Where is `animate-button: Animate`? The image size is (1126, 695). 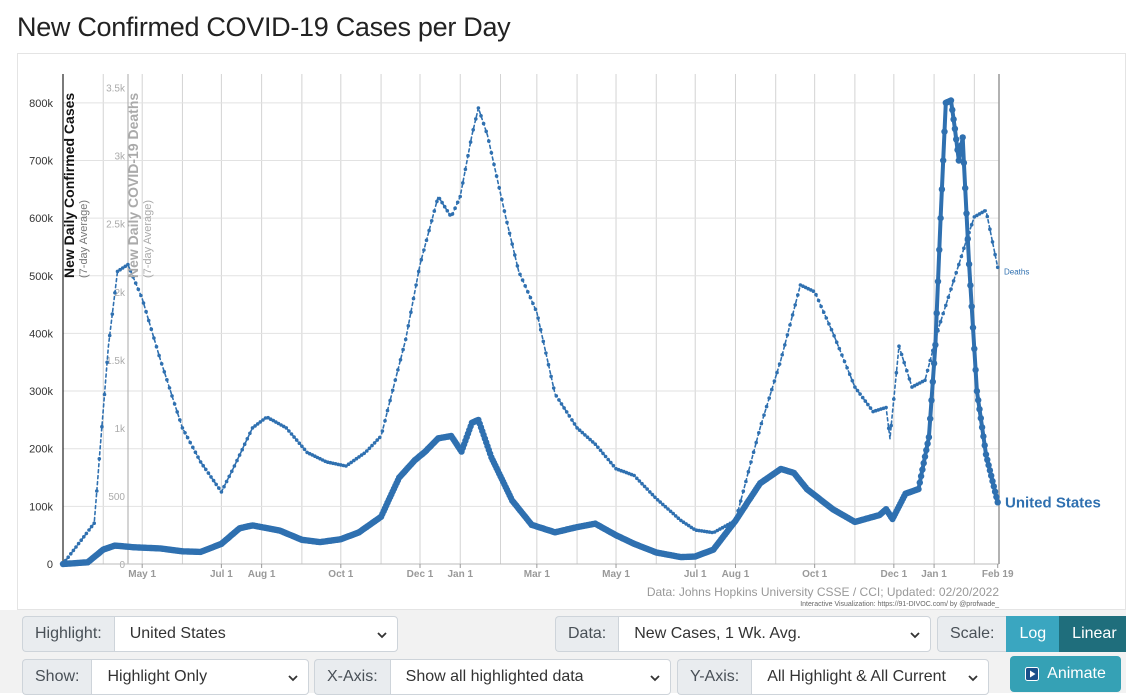
animate-button: Animate is located at coordinates (1065, 674).